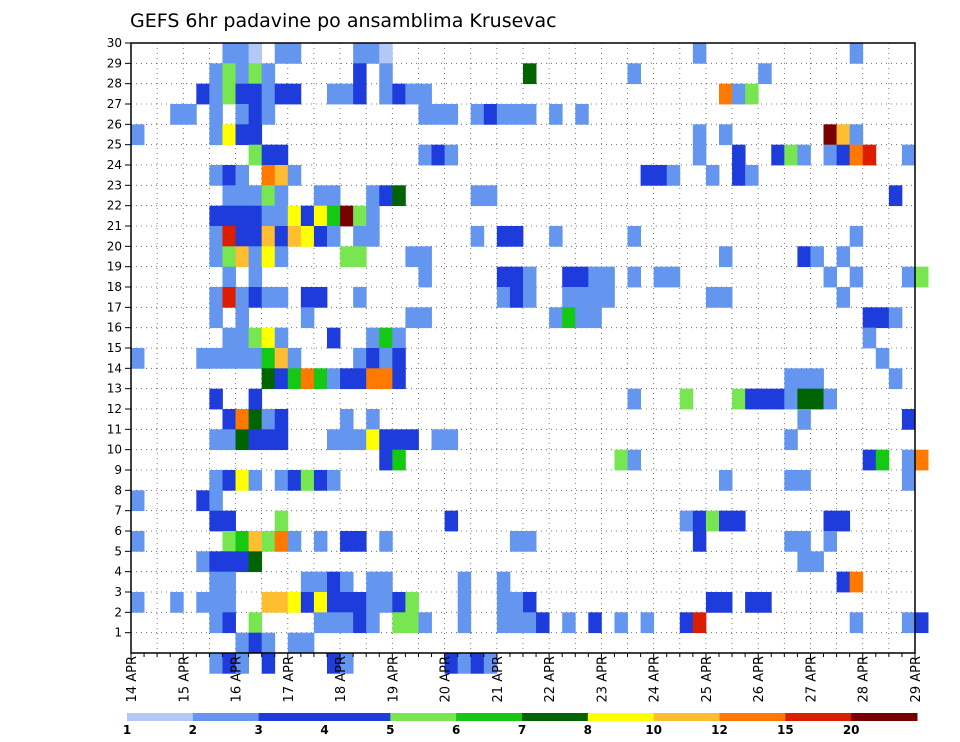 This screenshot has width=960, height=742. Describe the element at coordinates (114, 104) in the screenshot. I see `y-tick-label: 27` at that location.